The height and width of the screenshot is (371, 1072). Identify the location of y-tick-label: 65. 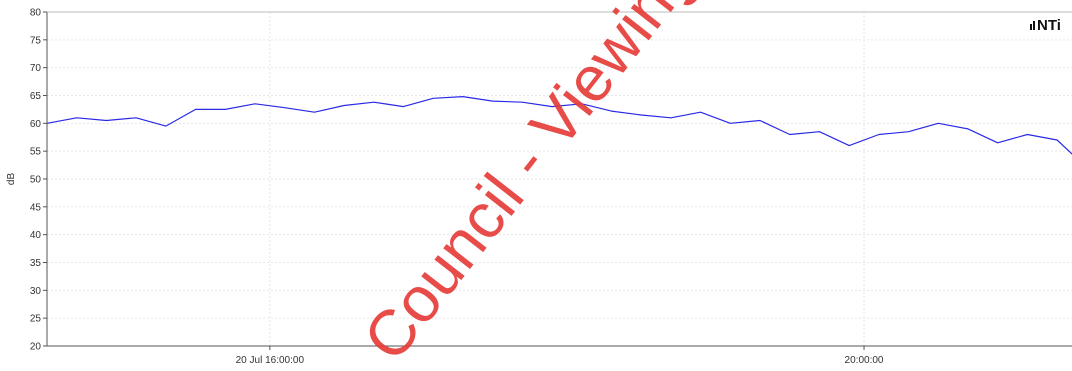
(36, 96).